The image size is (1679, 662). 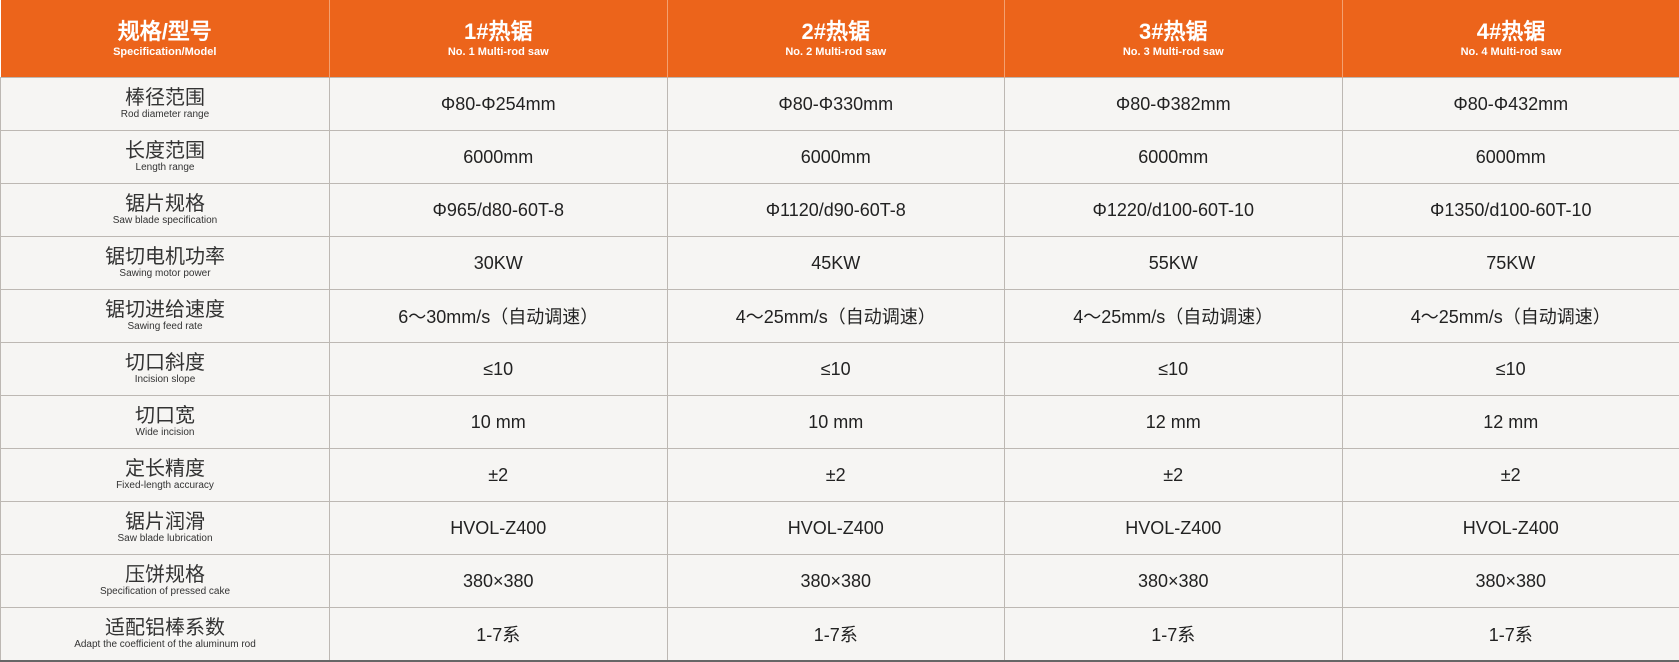 I want to click on cell-value: Φ1120/d90-60T-8, so click(x=836, y=210).